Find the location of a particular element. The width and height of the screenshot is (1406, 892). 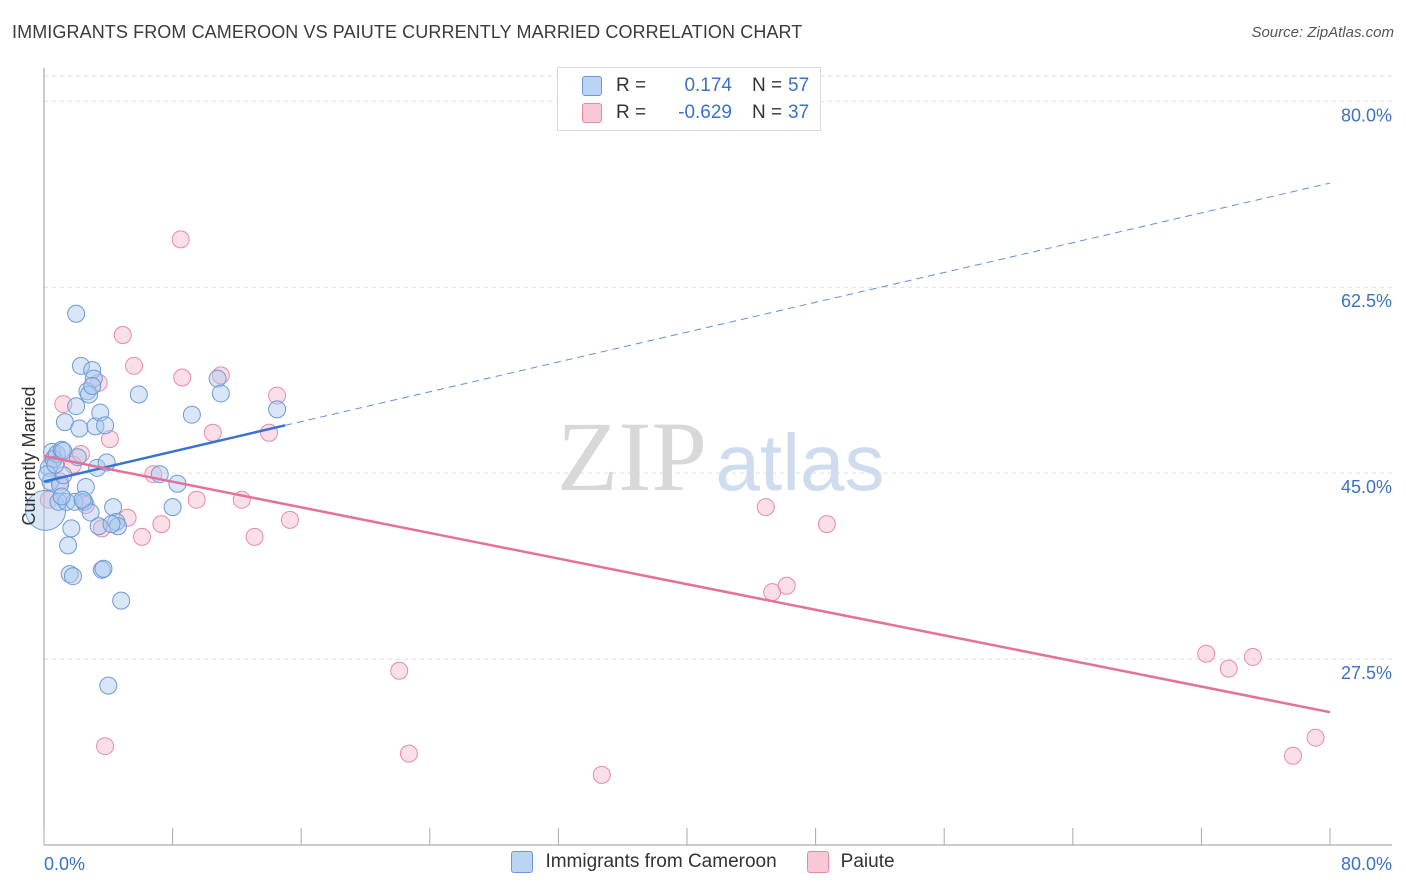

x-tick-label-min: 0.0% is located at coordinates (64, 864).